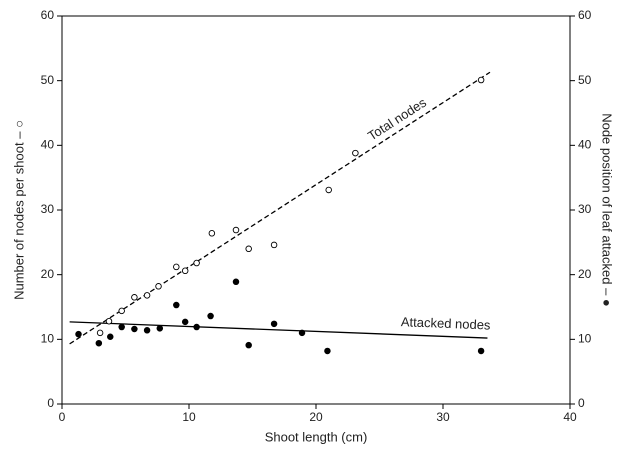 This screenshot has height=455, width=621. I want to click on y-tick-label: 60, so click(48, 15).